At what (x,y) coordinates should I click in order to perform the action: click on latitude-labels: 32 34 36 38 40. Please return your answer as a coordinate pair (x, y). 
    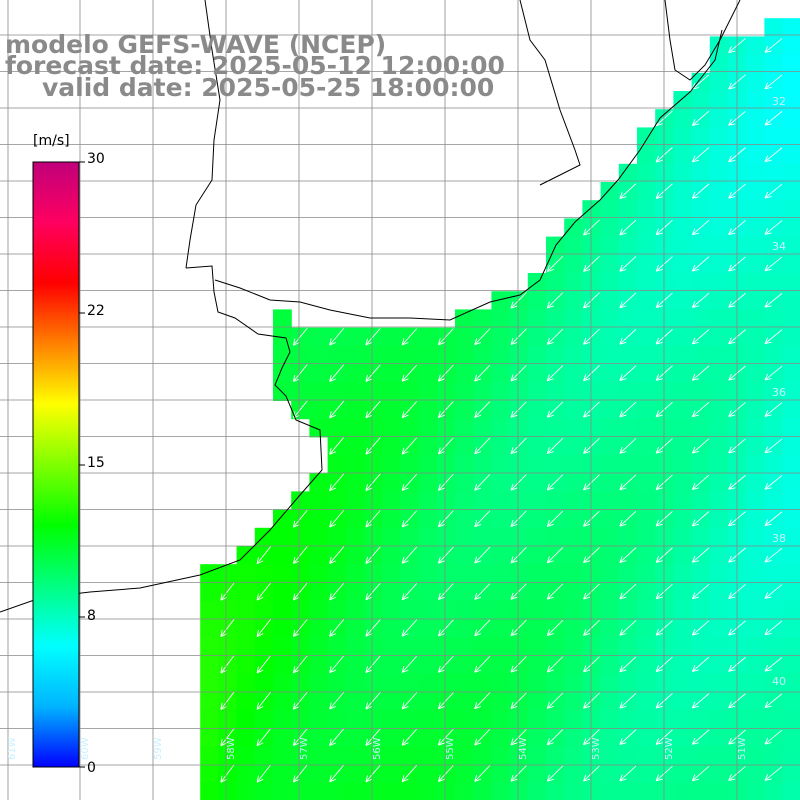
    Looking at the image, I should click on (779, 391).